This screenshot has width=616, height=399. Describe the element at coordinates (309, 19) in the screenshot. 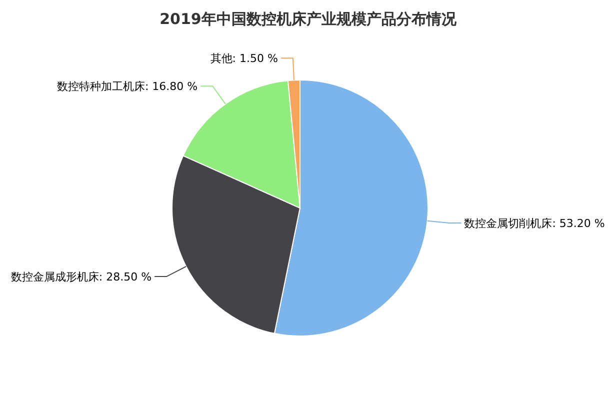

I see `chart-title: 2019年中国数控机床产业规模产品分布情况` at that location.